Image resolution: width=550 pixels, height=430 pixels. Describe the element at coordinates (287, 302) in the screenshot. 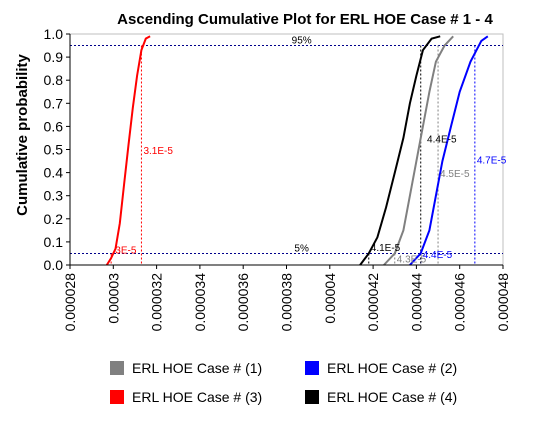

I see `x-tick-label: 0.000038` at that location.